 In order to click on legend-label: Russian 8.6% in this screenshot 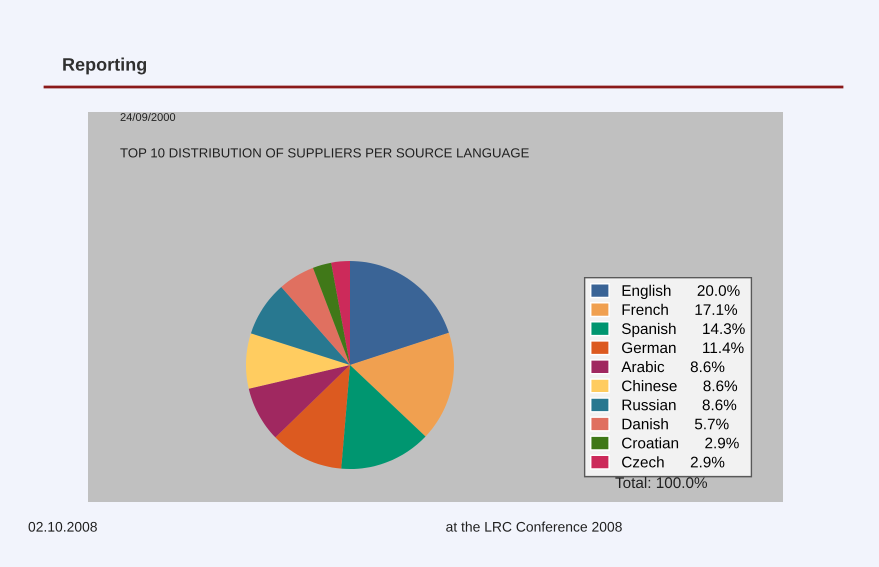, I will do `click(679, 404)`.